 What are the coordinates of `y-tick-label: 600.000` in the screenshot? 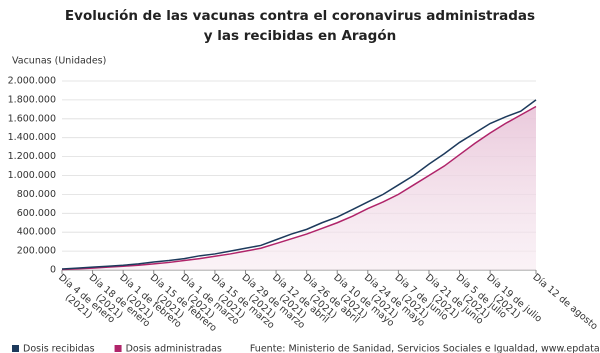 It's located at (36, 213).